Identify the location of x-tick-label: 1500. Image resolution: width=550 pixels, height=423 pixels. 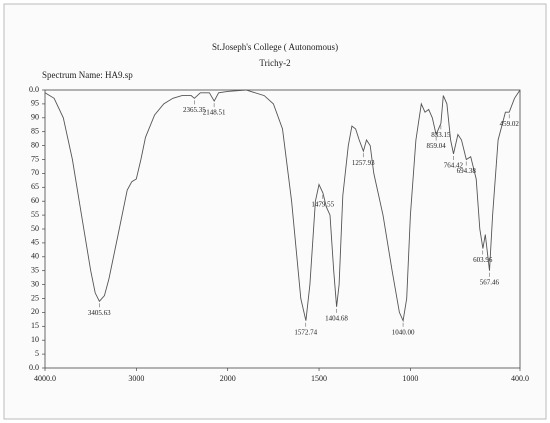
(319, 378).